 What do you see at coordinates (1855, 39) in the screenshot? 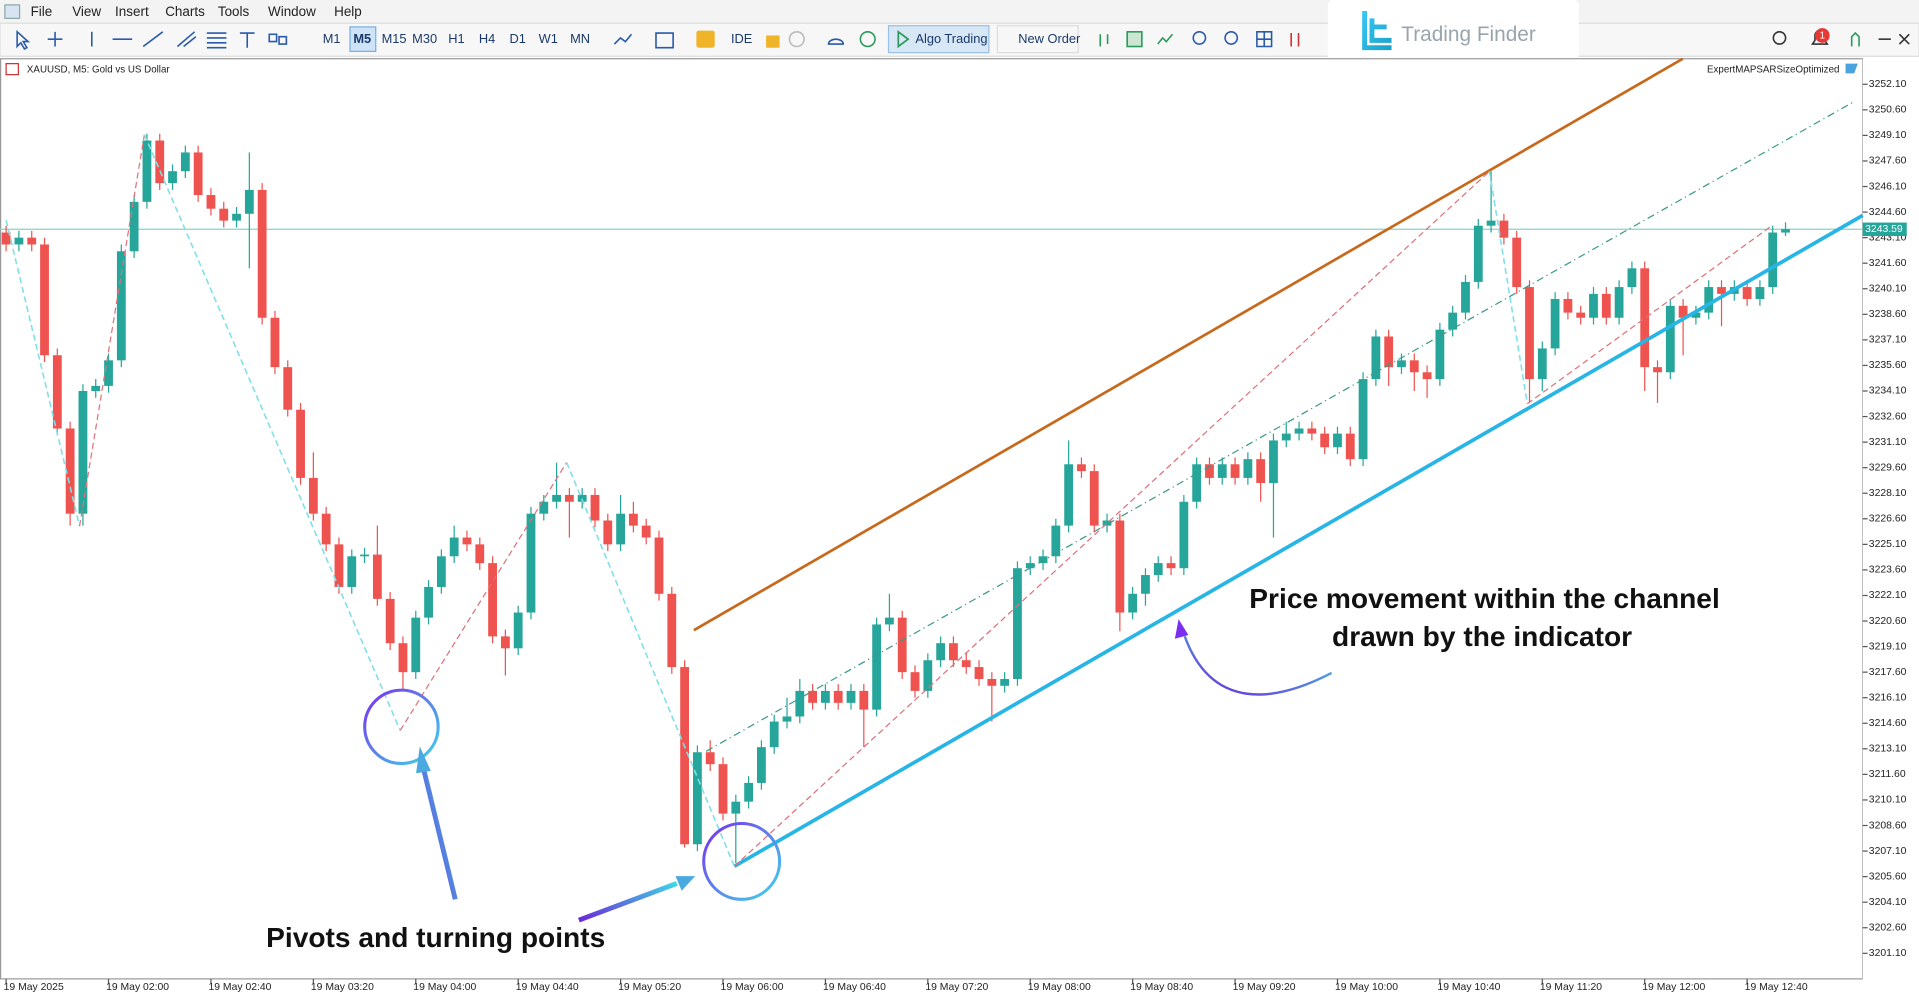
I see `signal-strength-icon` at bounding box center [1855, 39].